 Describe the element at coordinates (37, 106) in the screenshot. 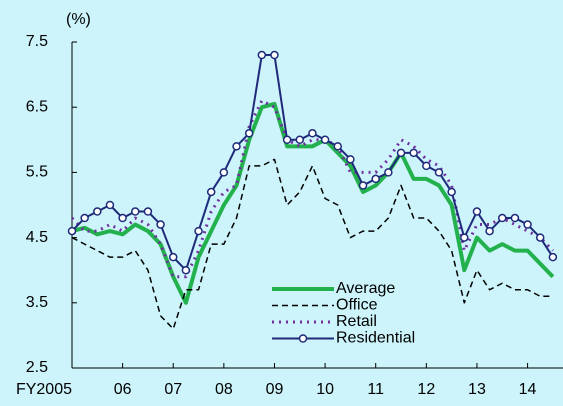

I see `y-tick-label: 6.5` at that location.